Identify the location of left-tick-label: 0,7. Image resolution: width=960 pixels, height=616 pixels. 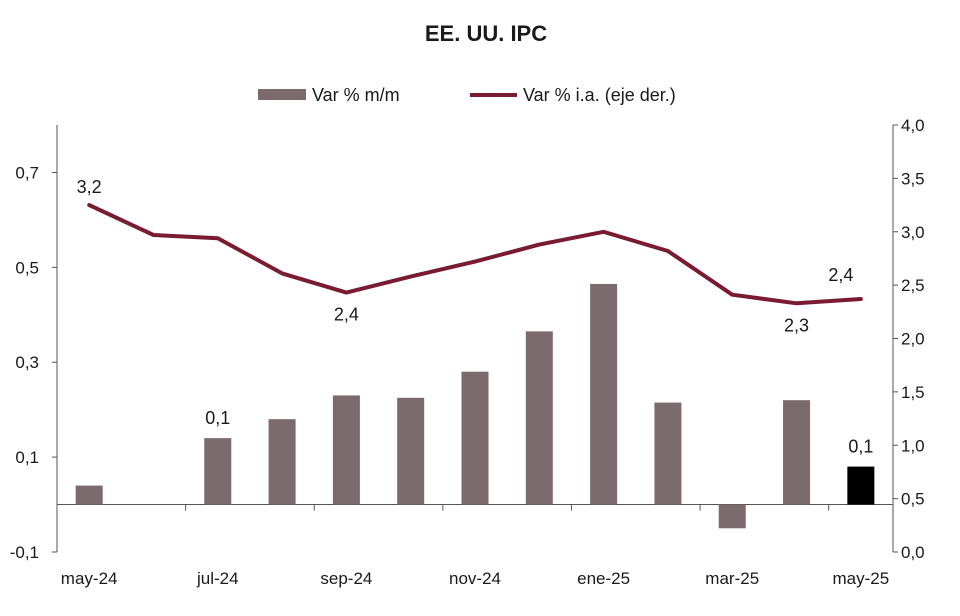
(27, 172).